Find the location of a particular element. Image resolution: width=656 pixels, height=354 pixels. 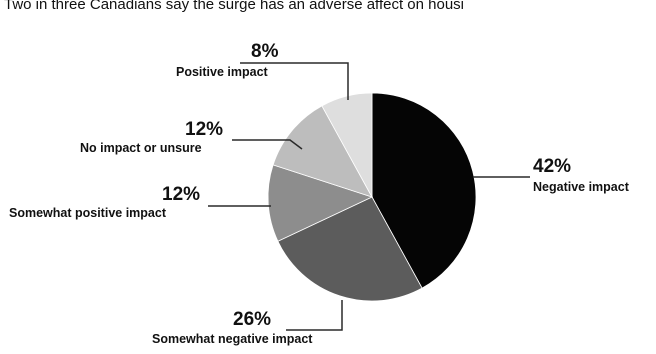

leader-line-positive is located at coordinates (294, 81).